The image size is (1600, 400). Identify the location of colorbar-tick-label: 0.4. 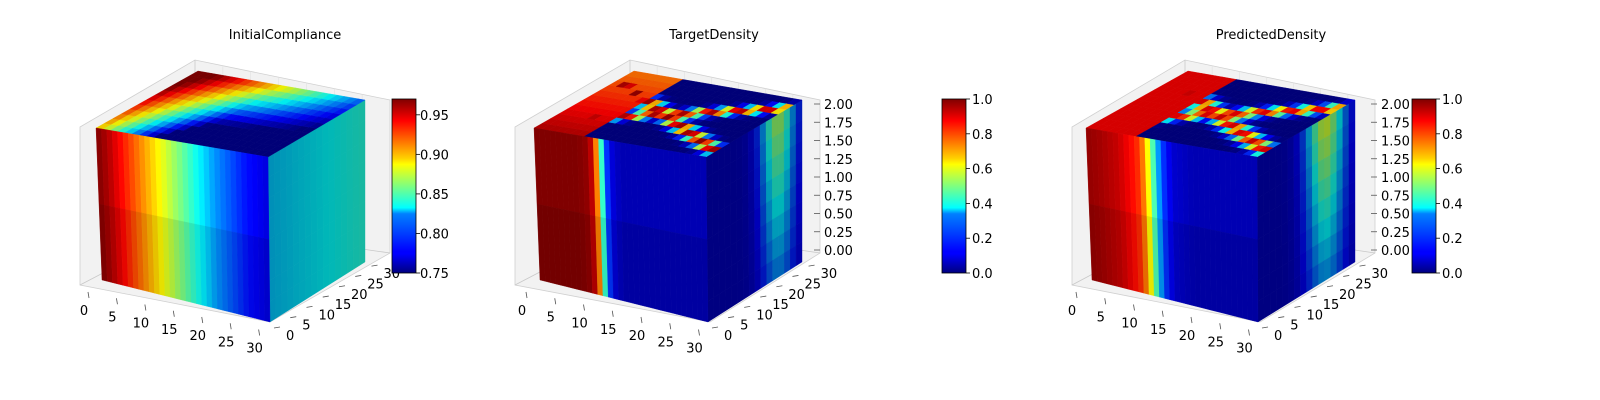
(982, 204).